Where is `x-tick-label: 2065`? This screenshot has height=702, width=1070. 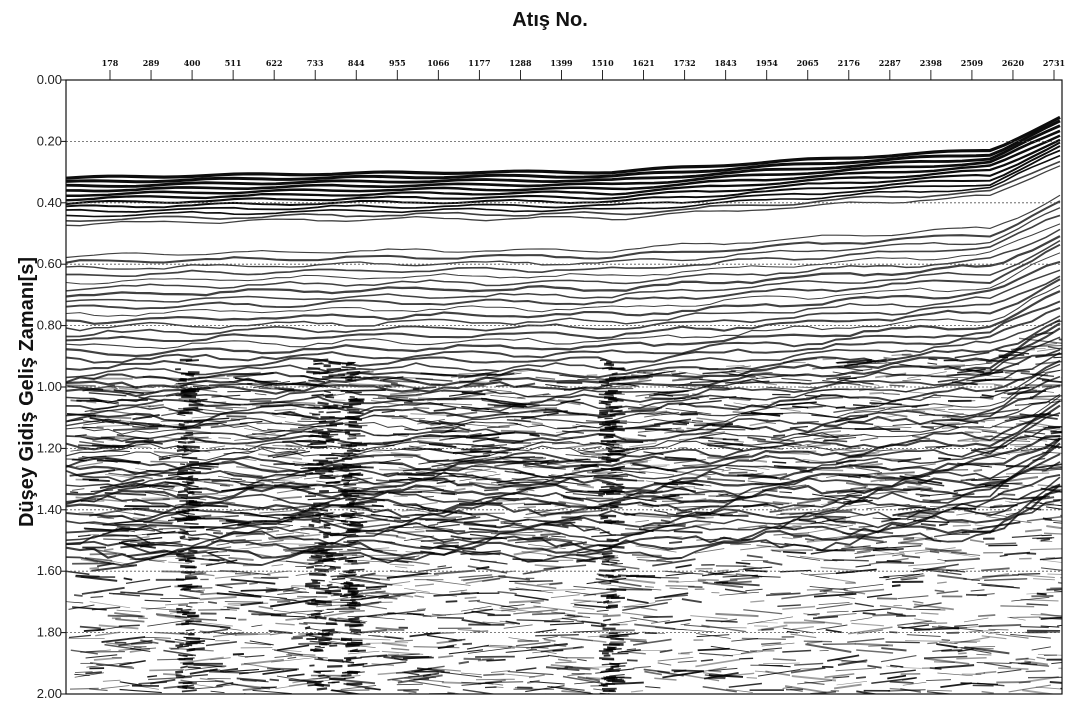
x-tick-label: 2065 is located at coordinates (808, 63).